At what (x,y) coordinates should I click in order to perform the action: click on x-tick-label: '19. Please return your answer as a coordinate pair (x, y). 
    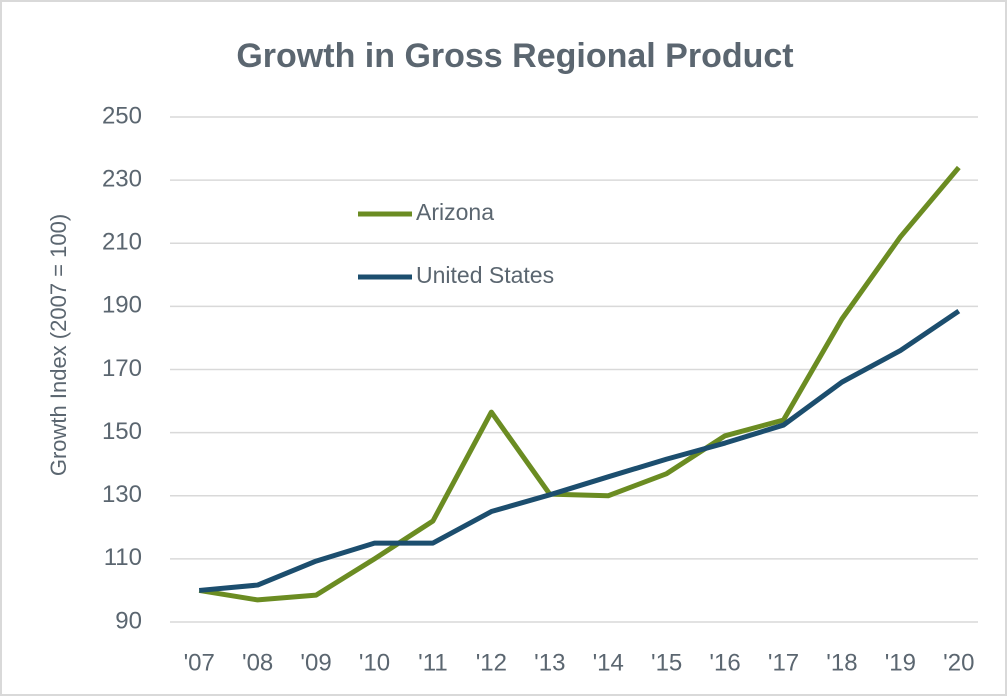
    Looking at the image, I should click on (900, 662).